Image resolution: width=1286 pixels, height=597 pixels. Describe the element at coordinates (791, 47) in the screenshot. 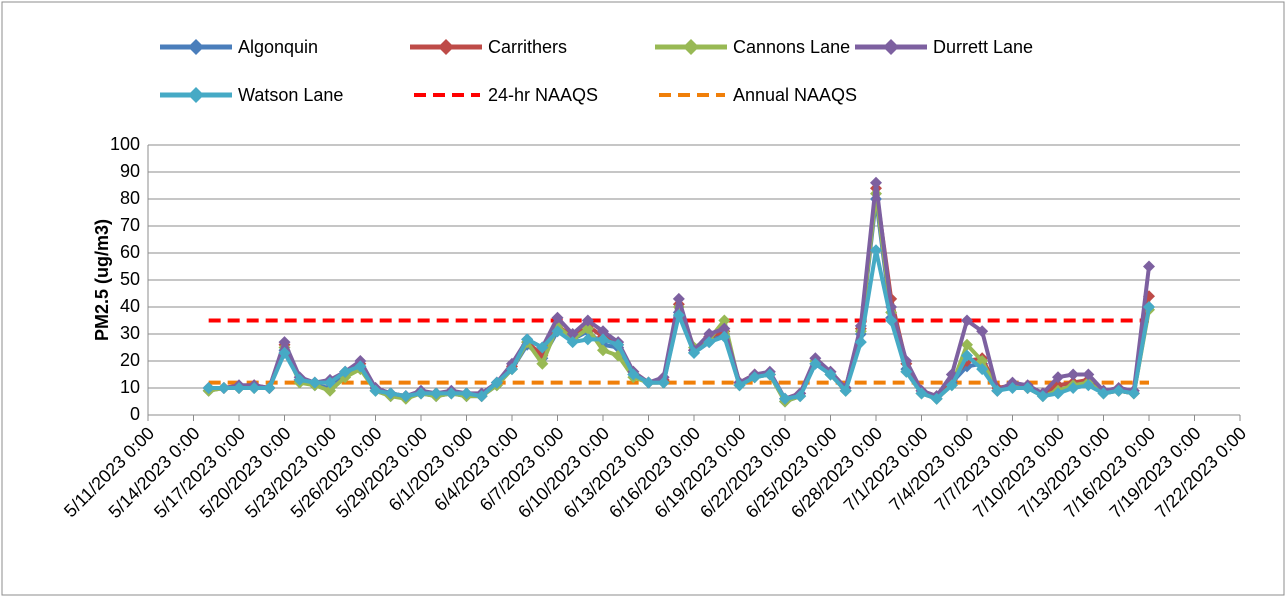

I see `legend-label: Cannons Lane` at that location.